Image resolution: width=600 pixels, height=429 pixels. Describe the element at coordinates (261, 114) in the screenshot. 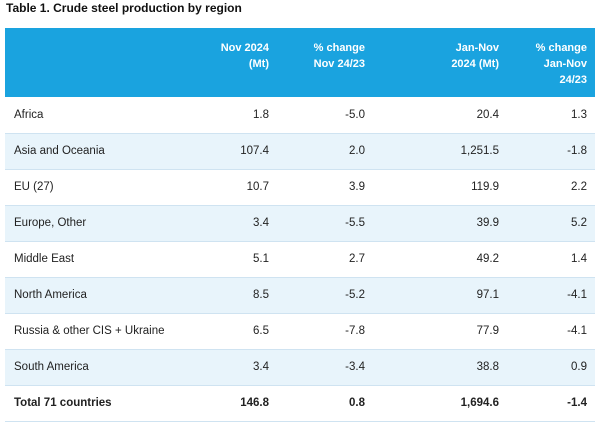

I see `nov-cell: 1.8` at that location.